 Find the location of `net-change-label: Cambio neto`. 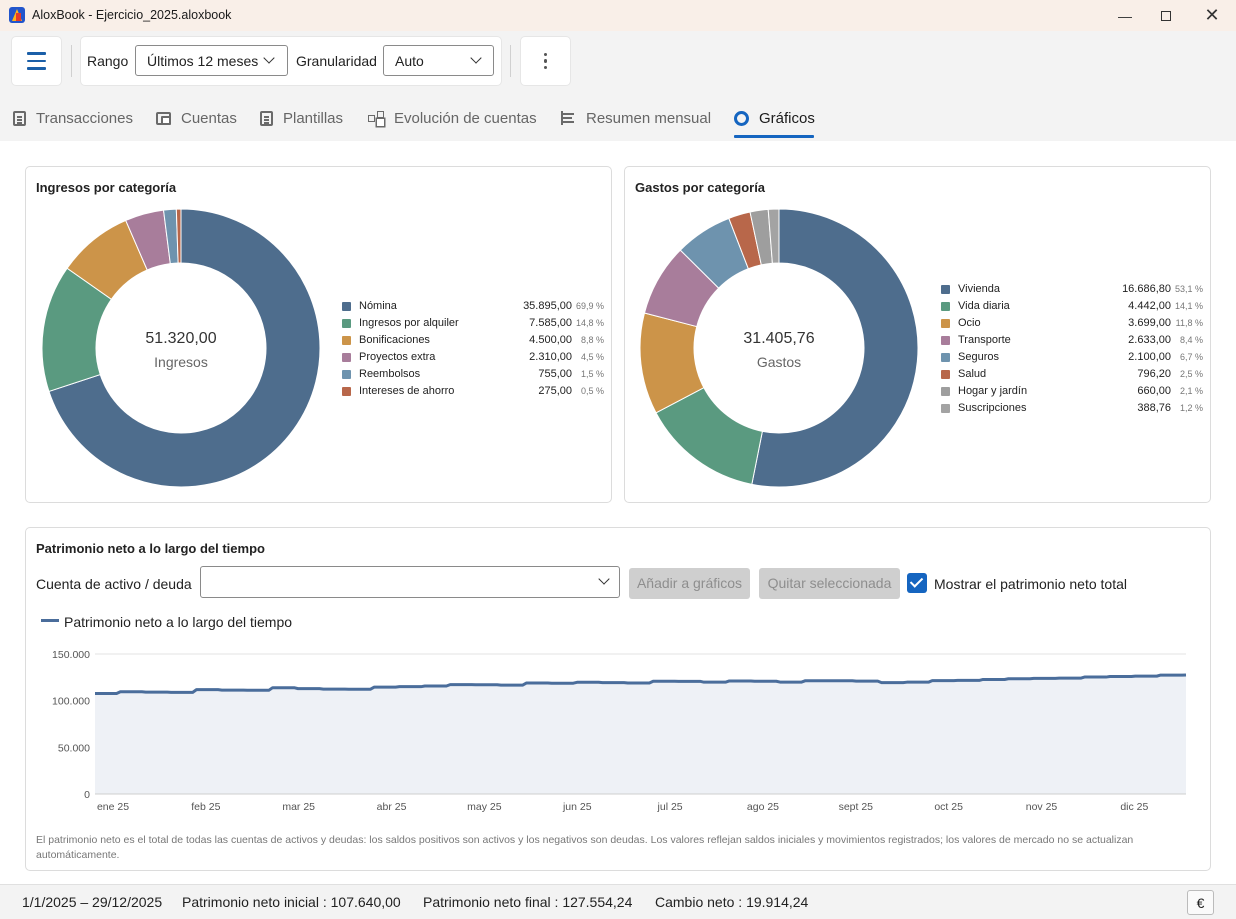

net-change-label: Cambio neto is located at coordinates (695, 902).